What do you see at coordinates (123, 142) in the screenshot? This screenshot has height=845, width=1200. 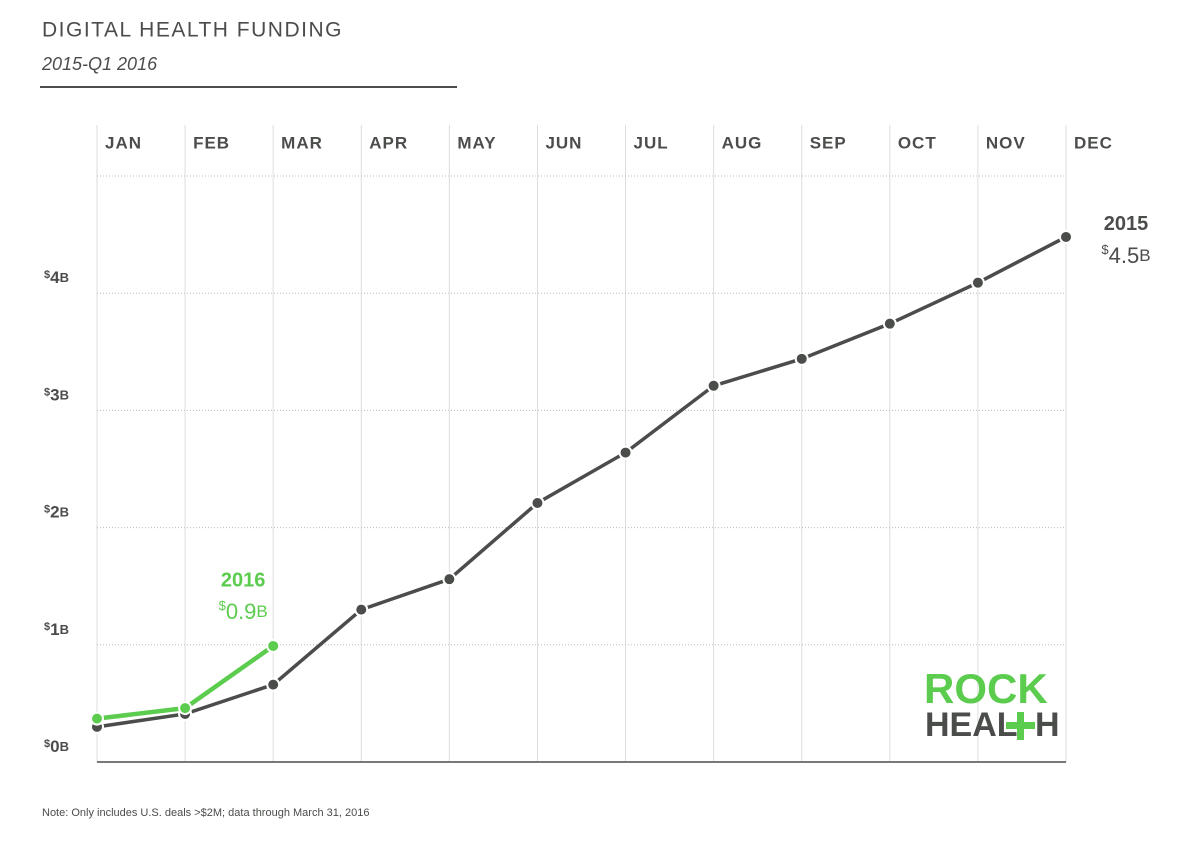 I see `x-tick-label: JAN` at bounding box center [123, 142].